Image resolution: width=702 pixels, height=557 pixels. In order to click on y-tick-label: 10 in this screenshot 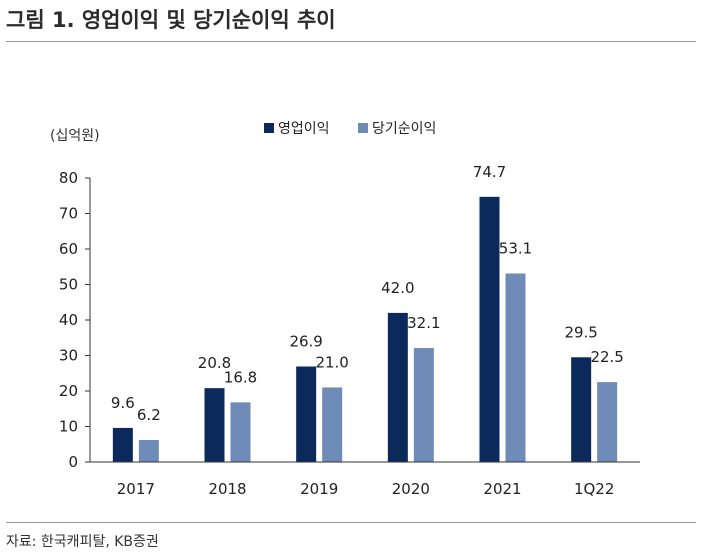, I will do `click(68, 427)`.